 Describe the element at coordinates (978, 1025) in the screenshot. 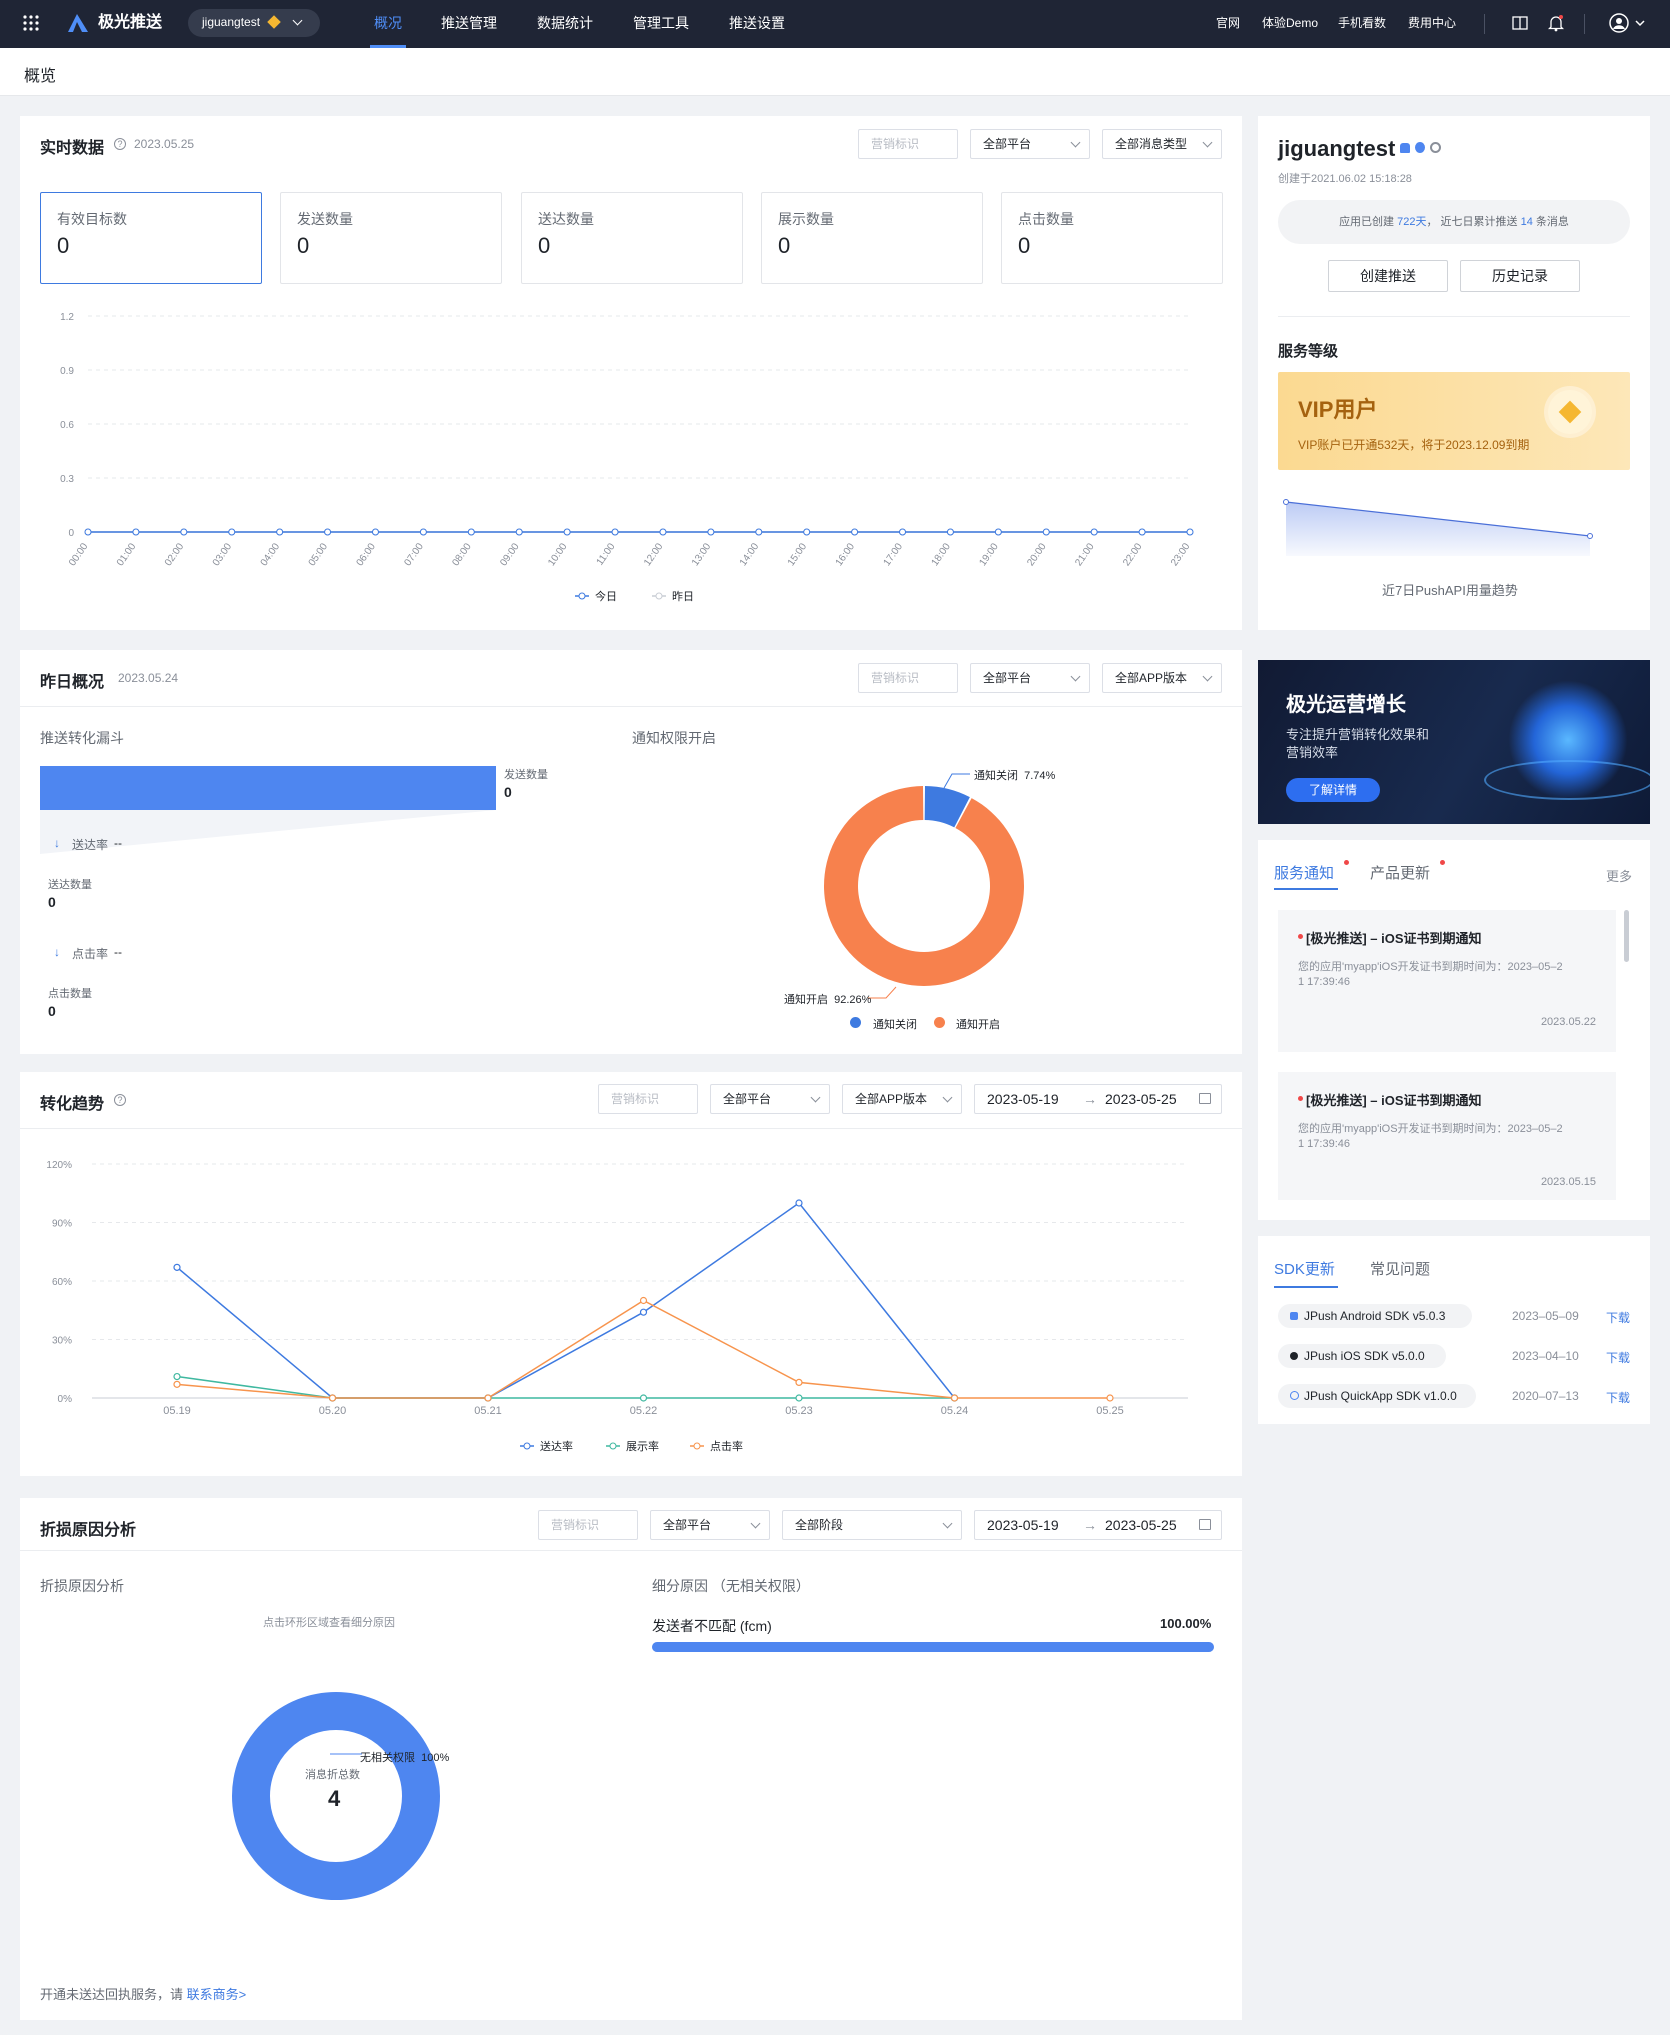

I see `legend-label-on: 通知开启` at that location.